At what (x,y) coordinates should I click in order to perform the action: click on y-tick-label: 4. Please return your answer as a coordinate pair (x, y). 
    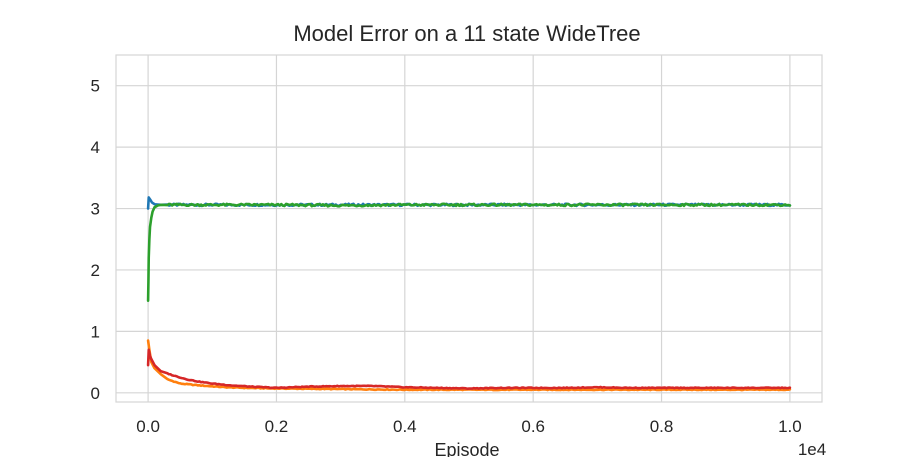
    Looking at the image, I should click on (95, 147).